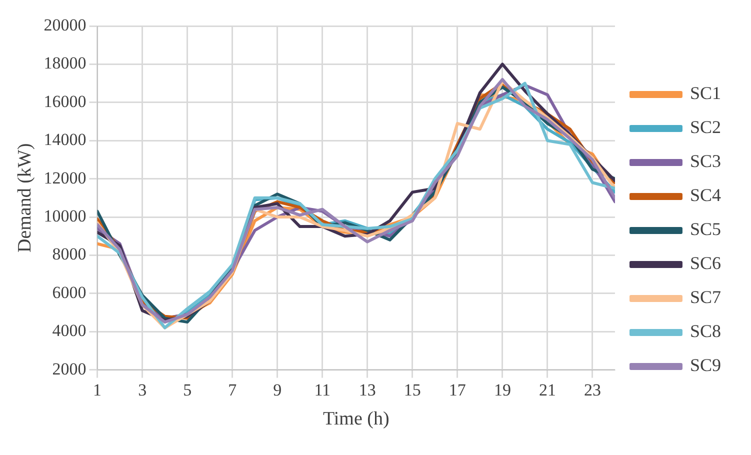 This screenshot has width=751, height=455. What do you see at coordinates (457, 390) in the screenshot?
I see `x-tick-label: 17` at bounding box center [457, 390].